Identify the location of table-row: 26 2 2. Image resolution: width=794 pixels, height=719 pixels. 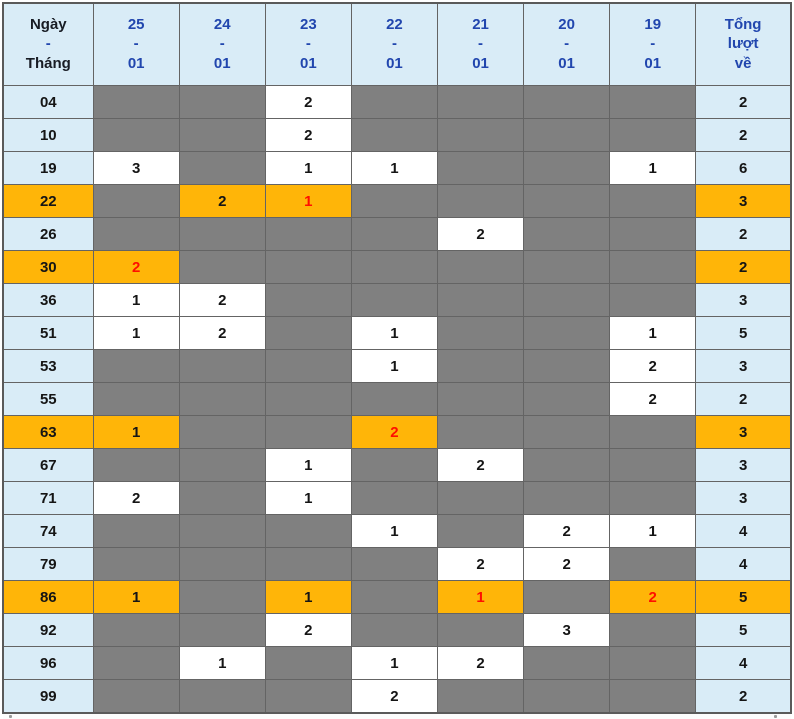
(397, 234).